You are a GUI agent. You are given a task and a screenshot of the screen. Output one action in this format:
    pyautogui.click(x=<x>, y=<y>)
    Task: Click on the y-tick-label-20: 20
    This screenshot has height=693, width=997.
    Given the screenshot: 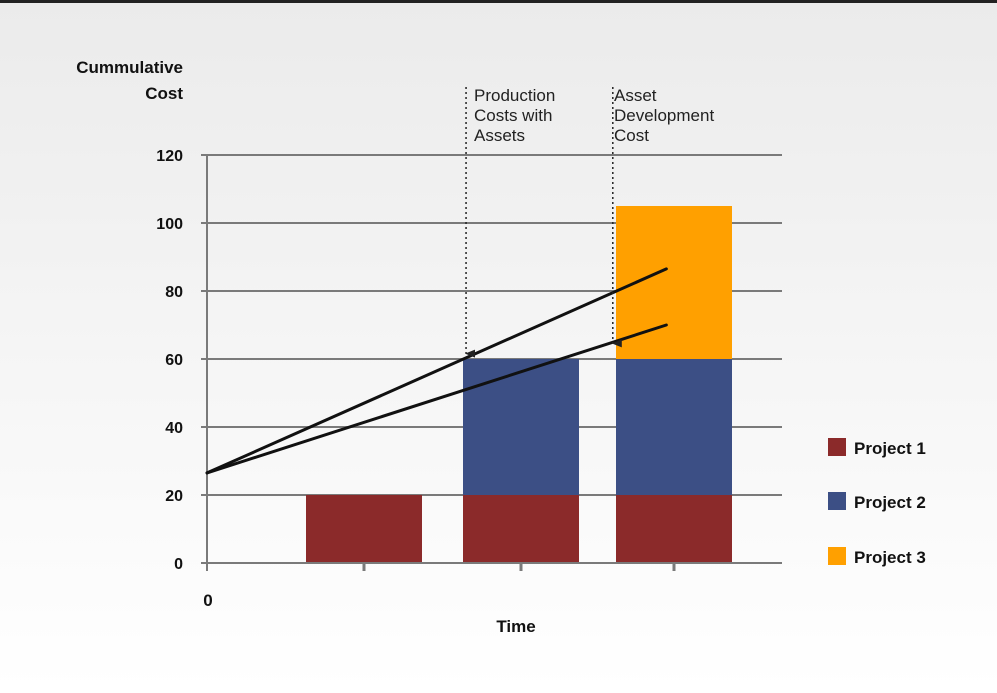 What is the action you would take?
    pyautogui.click(x=174, y=496)
    